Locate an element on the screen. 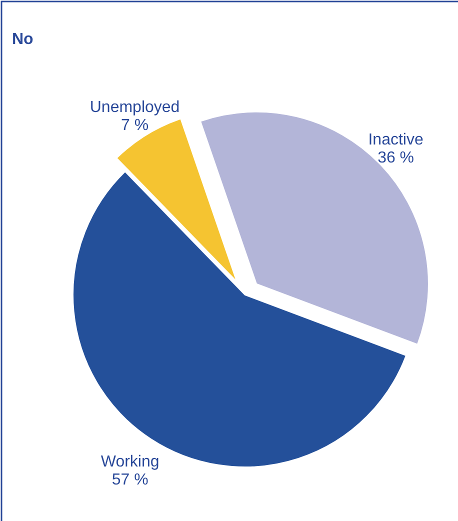 This screenshot has height=521, width=458. slice-label: Working is located at coordinates (130, 462).